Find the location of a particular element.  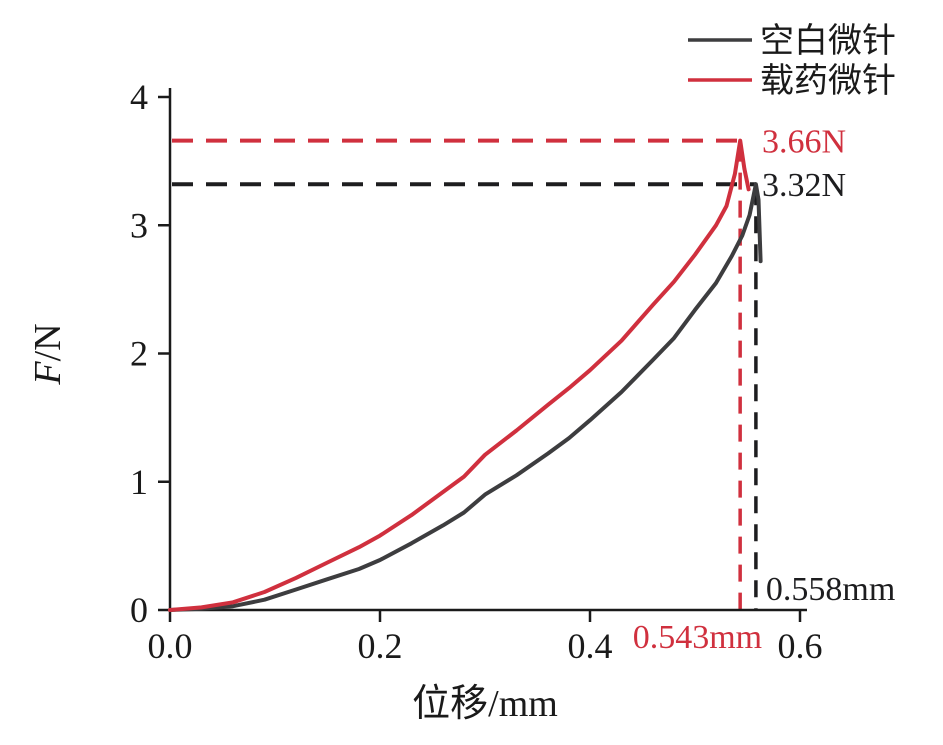

legend-label-1: 载药微针 is located at coordinates (828, 81).